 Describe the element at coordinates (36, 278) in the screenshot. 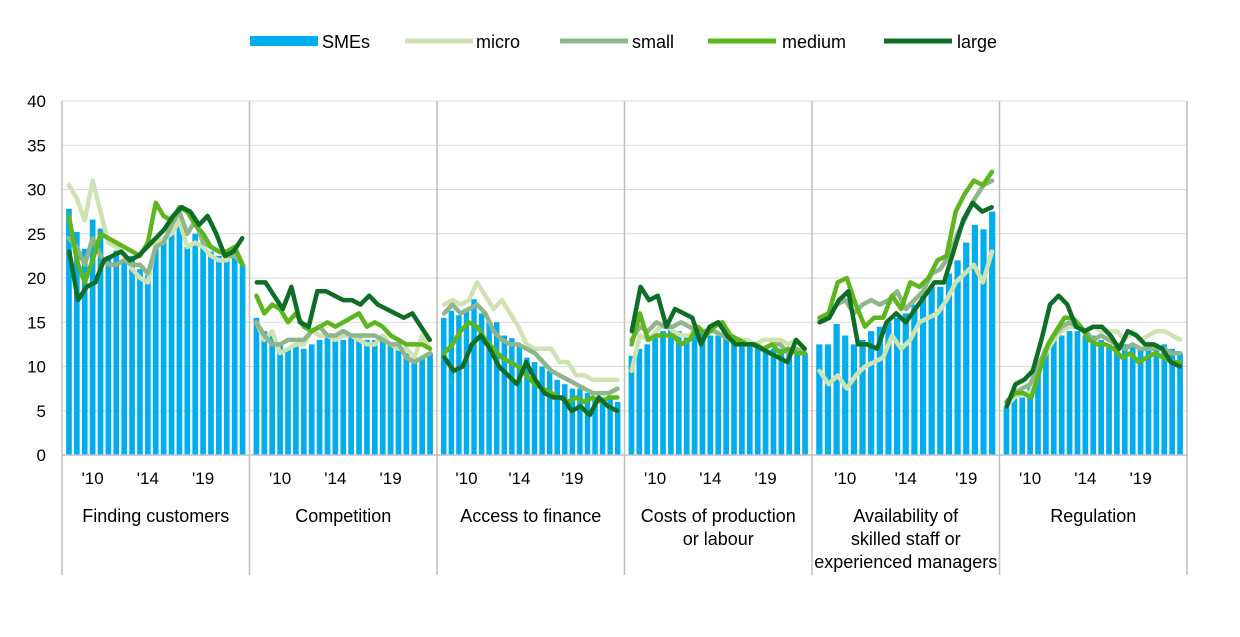

I see `y-tick-label: 20` at that location.